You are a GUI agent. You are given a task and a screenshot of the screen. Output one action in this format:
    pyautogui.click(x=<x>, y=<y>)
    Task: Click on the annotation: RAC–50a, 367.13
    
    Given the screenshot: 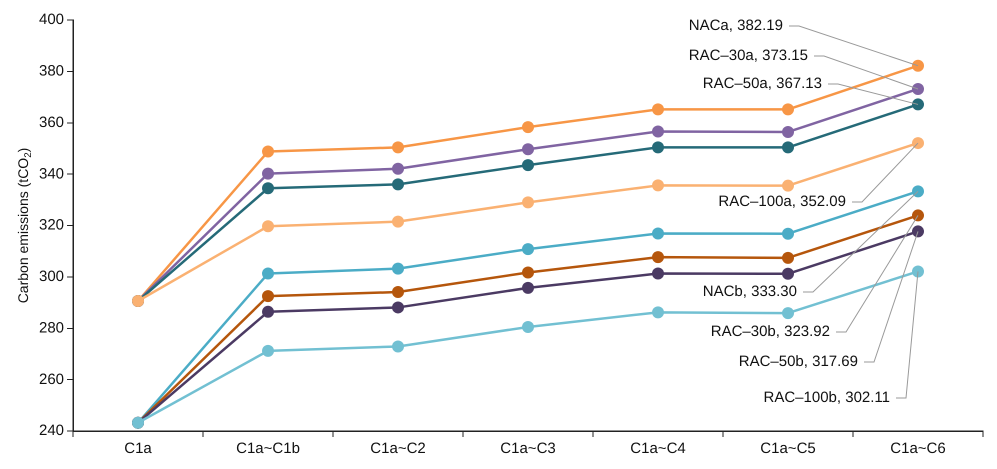 What is the action you would take?
    pyautogui.click(x=762, y=83)
    